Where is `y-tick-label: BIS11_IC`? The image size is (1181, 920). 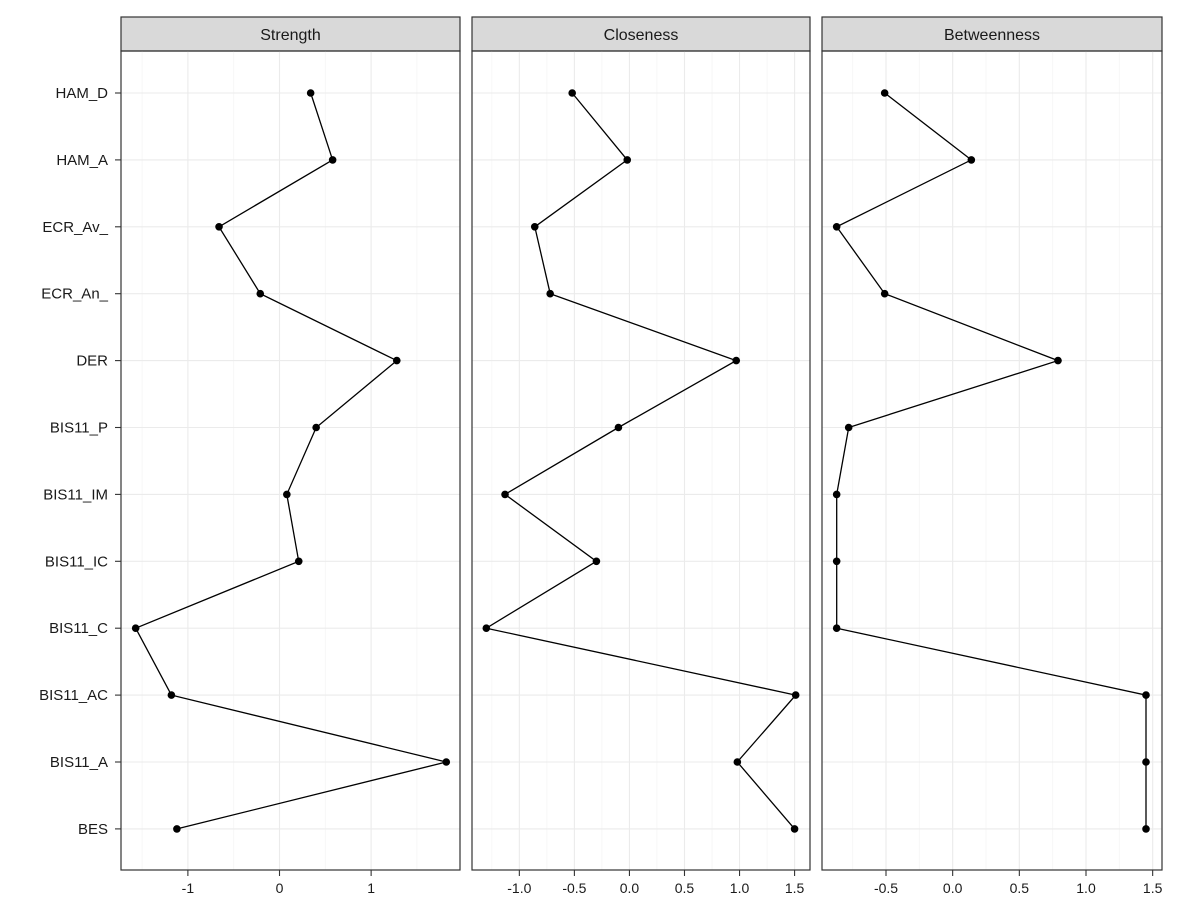 y-tick-label: BIS11_IC is located at coordinates (76, 561).